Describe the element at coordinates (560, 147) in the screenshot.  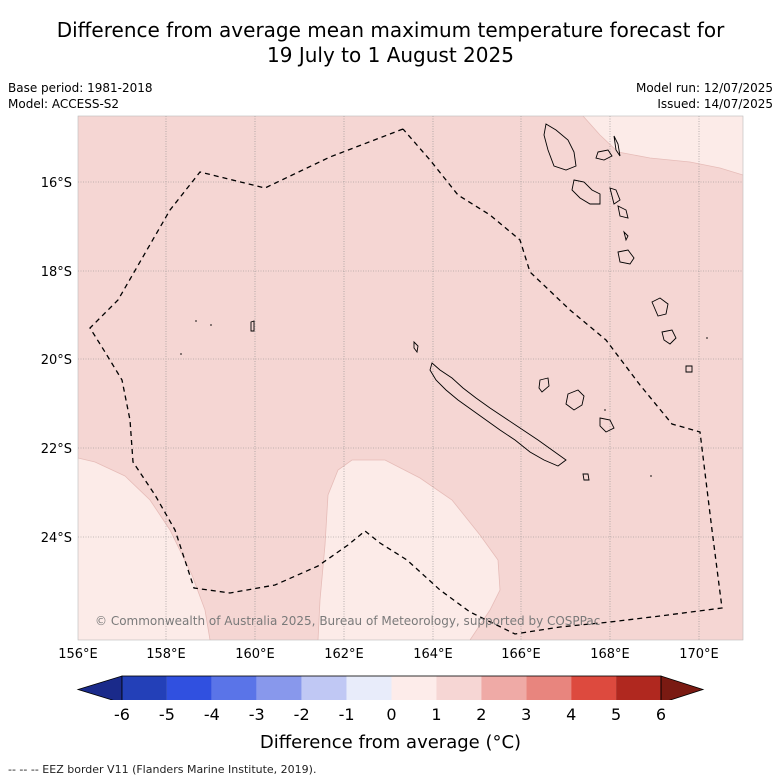
I see `coast-espiritu-santo` at that location.